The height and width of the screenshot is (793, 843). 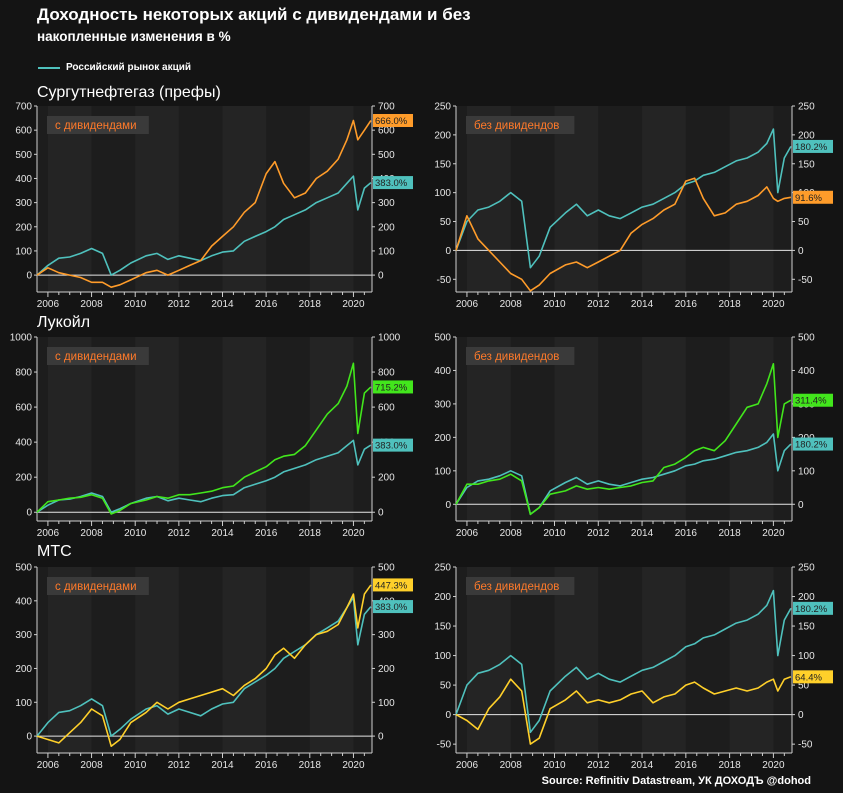 What do you see at coordinates (49, 67) in the screenshot?
I see `legend-swatch-market` at bounding box center [49, 67].